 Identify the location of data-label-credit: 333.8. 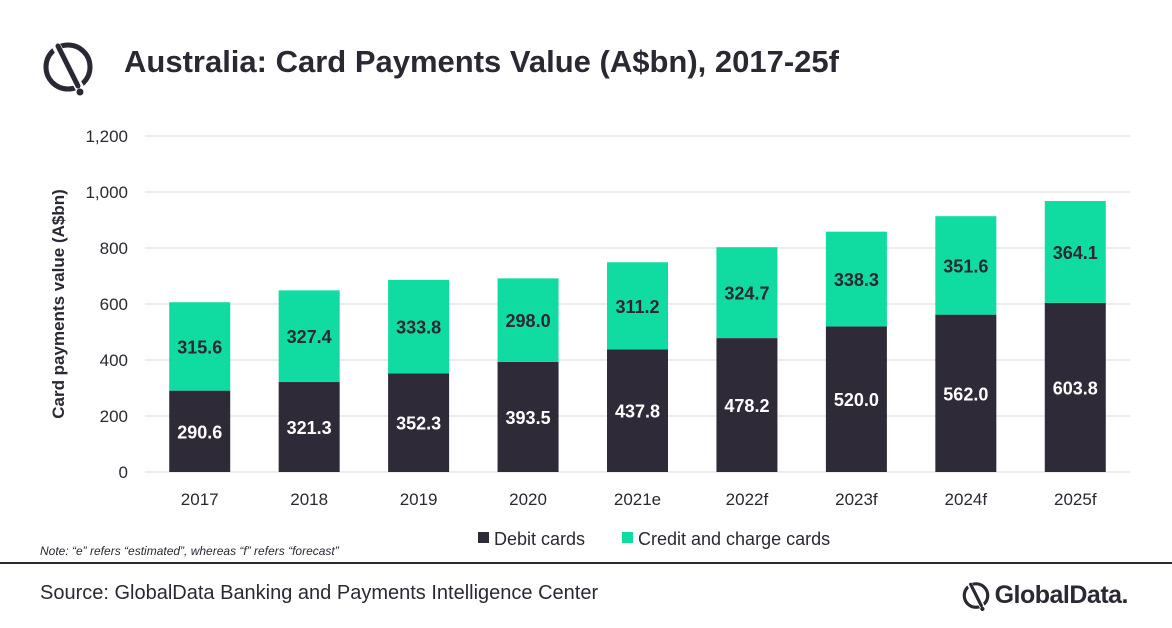
(418, 328).